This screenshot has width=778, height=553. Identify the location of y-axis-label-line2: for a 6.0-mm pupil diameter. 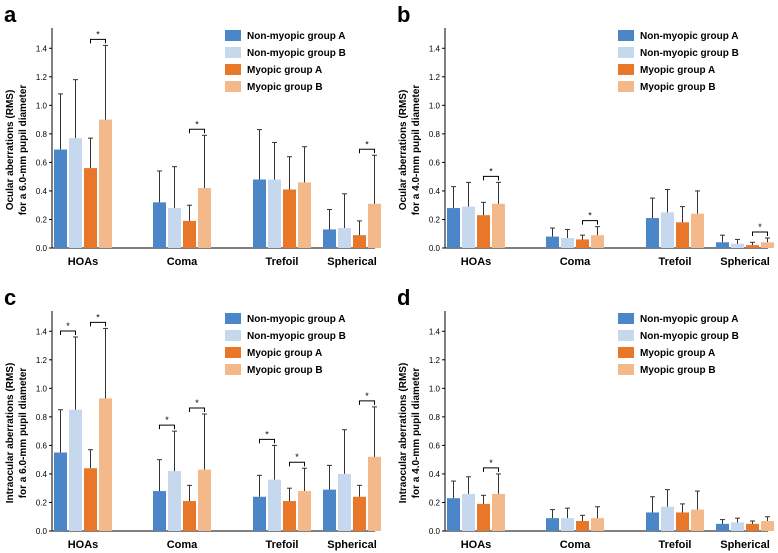
(23, 433).